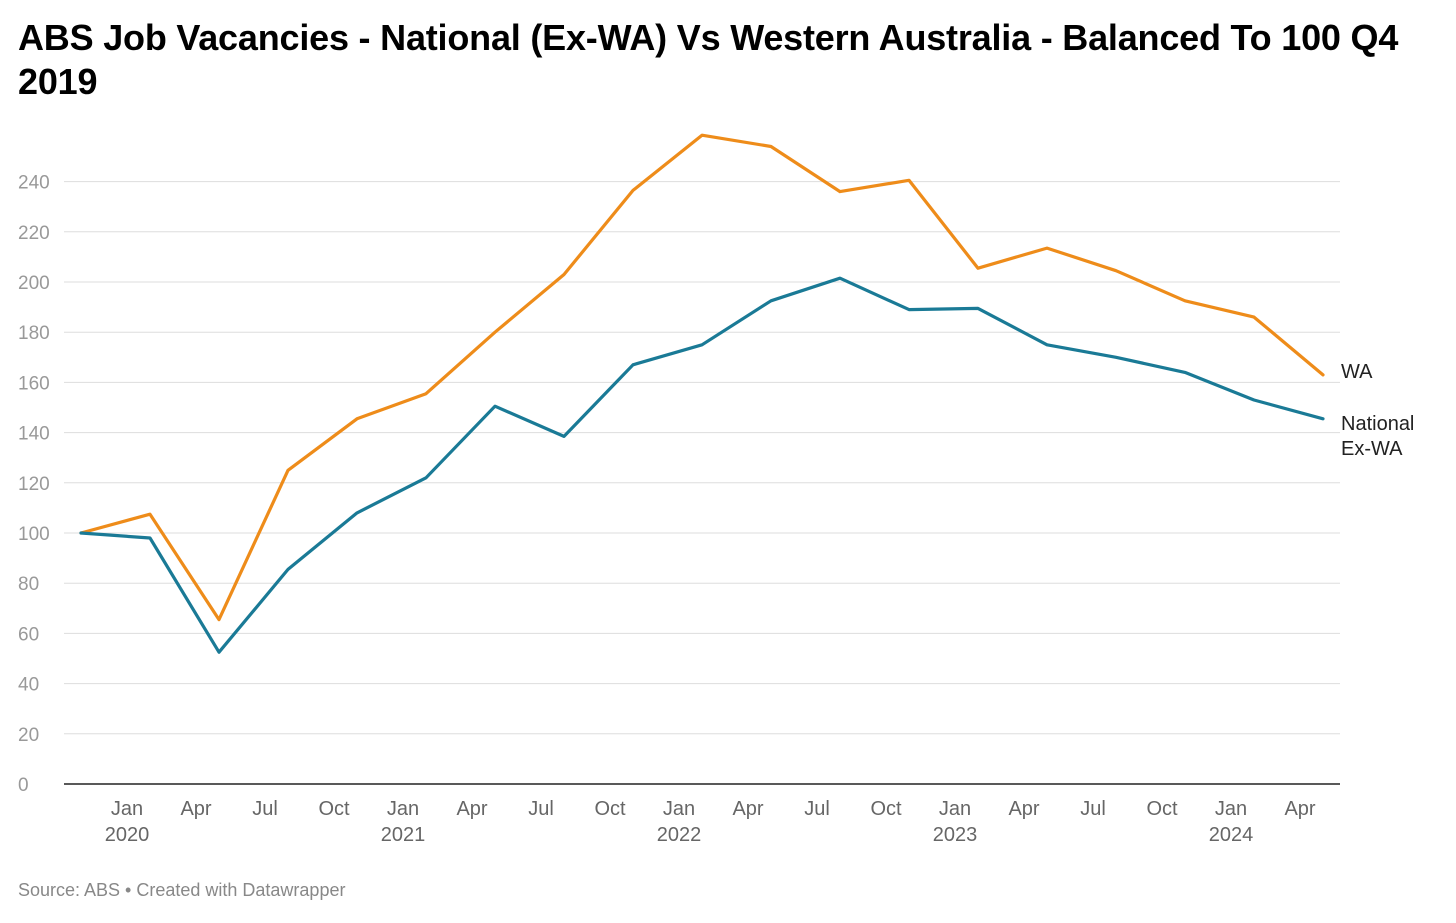 This screenshot has width=1456, height=923. What do you see at coordinates (403, 835) in the screenshot?
I see `x-tick-label-year: 2021` at bounding box center [403, 835].